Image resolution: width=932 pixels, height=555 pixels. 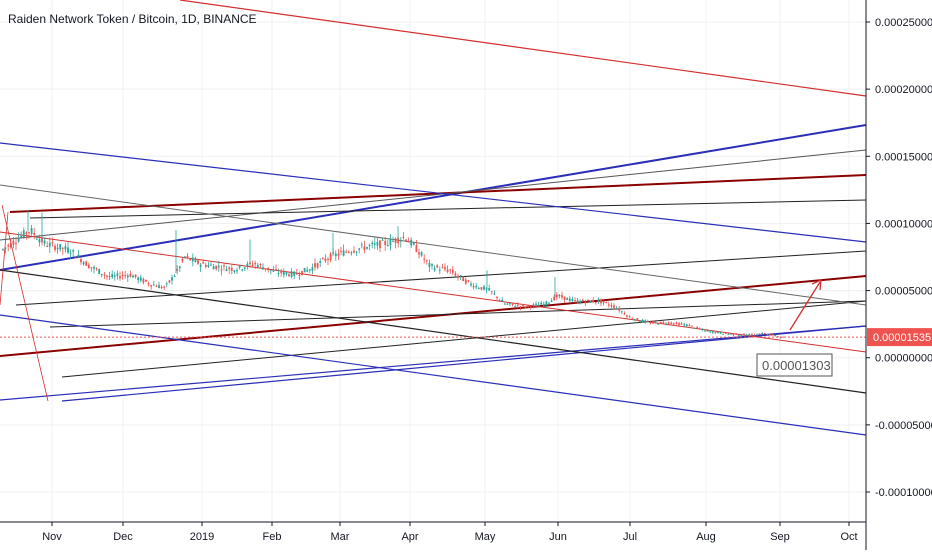 I want to click on x-tick-label: Oct, so click(x=848, y=537).